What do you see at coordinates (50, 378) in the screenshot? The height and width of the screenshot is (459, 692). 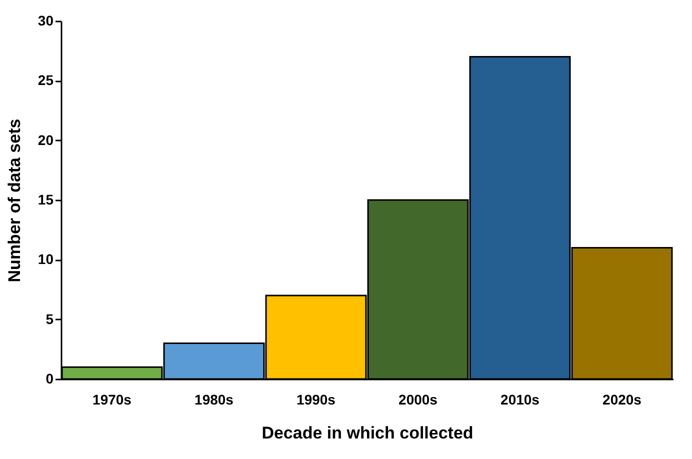 I see `y-tick-label: 0` at bounding box center [50, 378].